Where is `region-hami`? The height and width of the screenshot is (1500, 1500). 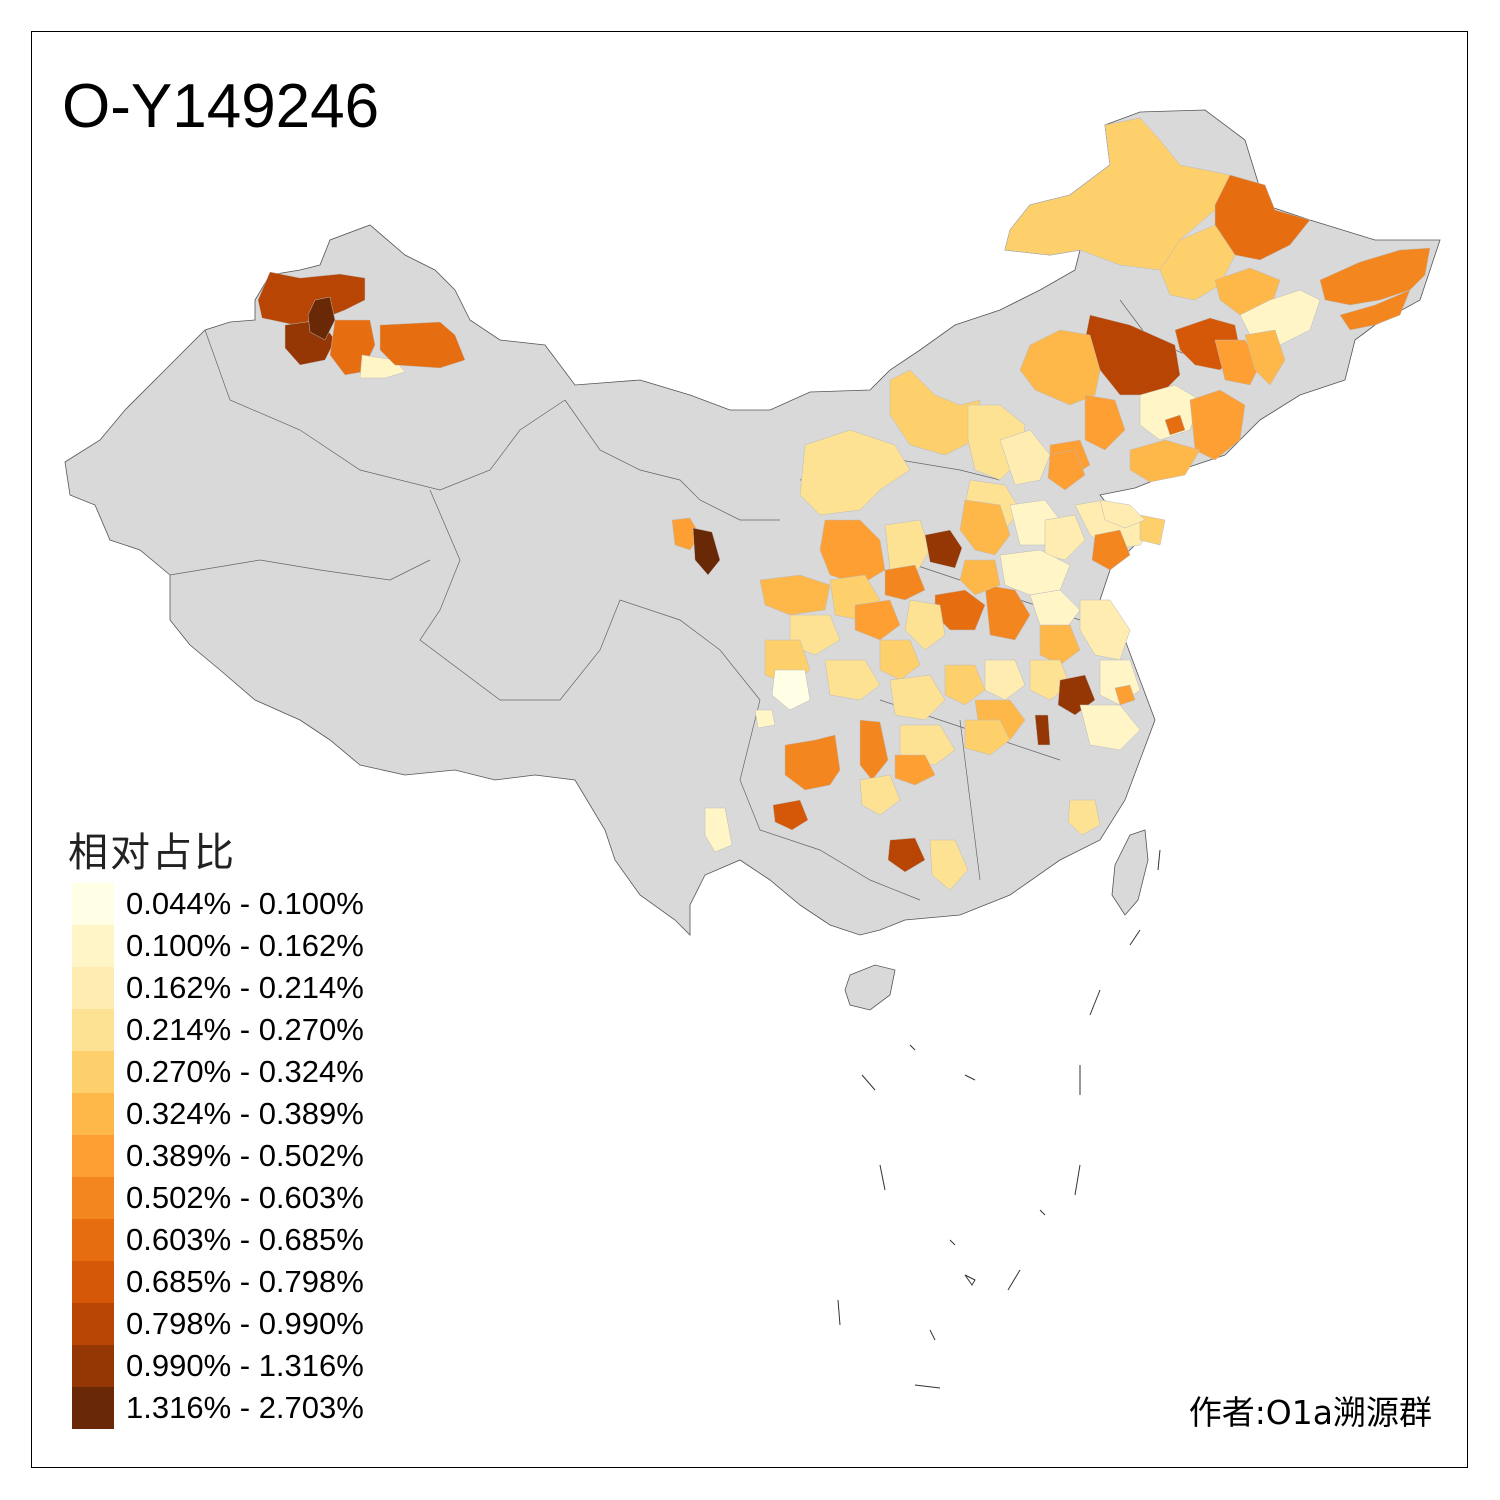
region-hami is located at coordinates (422, 345).